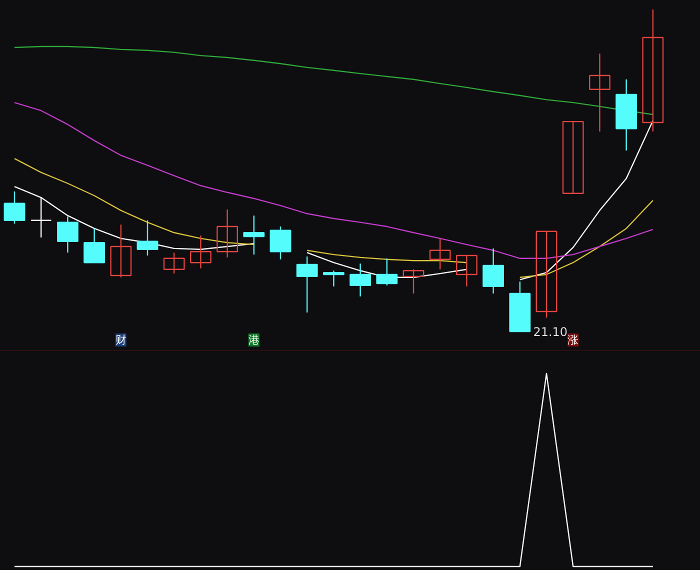 Image resolution: width=700 pixels, height=570 pixels. I want to click on text: 财, so click(120, 340).